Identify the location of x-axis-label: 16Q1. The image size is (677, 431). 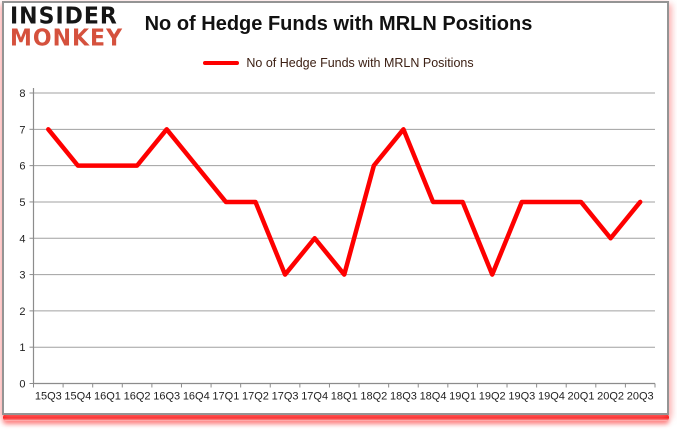
(107, 397).